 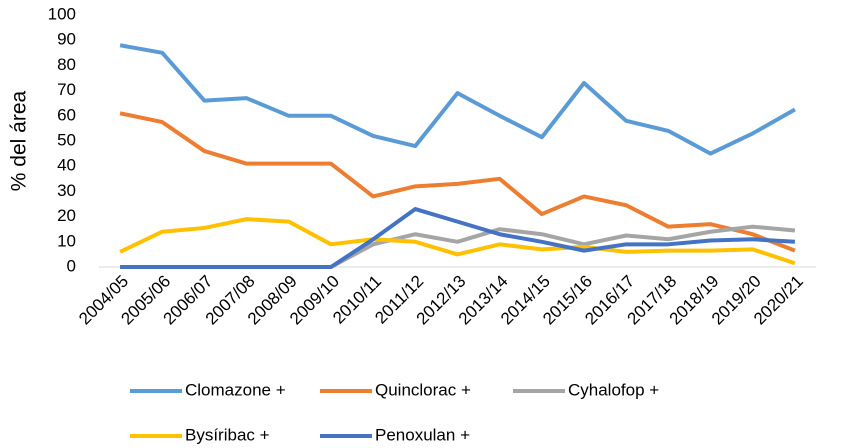 I want to click on y-tick-label: 90, so click(x=66, y=39).